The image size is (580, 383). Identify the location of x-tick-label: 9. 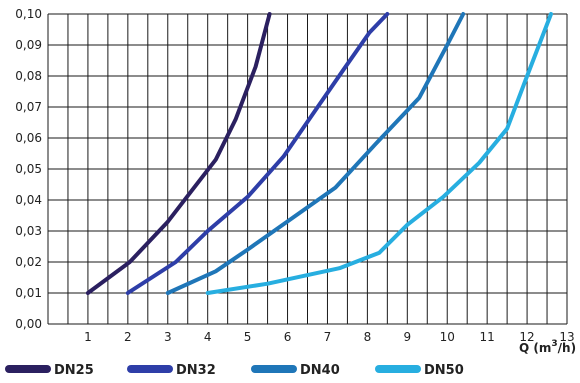
(407, 337).